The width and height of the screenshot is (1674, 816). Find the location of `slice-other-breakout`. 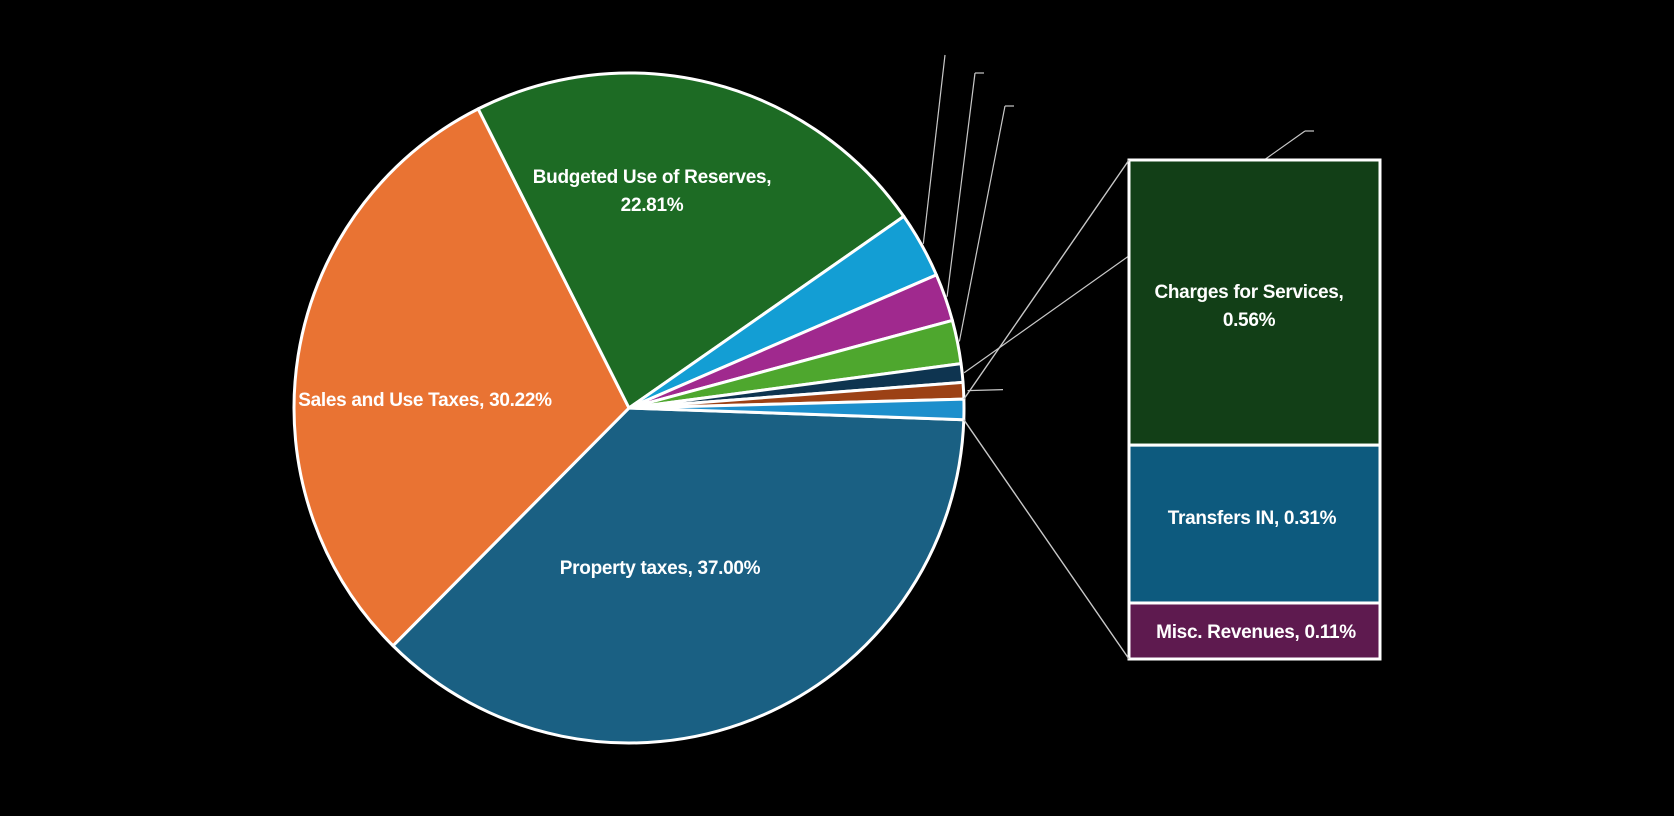

slice-other-breakout is located at coordinates (796, 409).